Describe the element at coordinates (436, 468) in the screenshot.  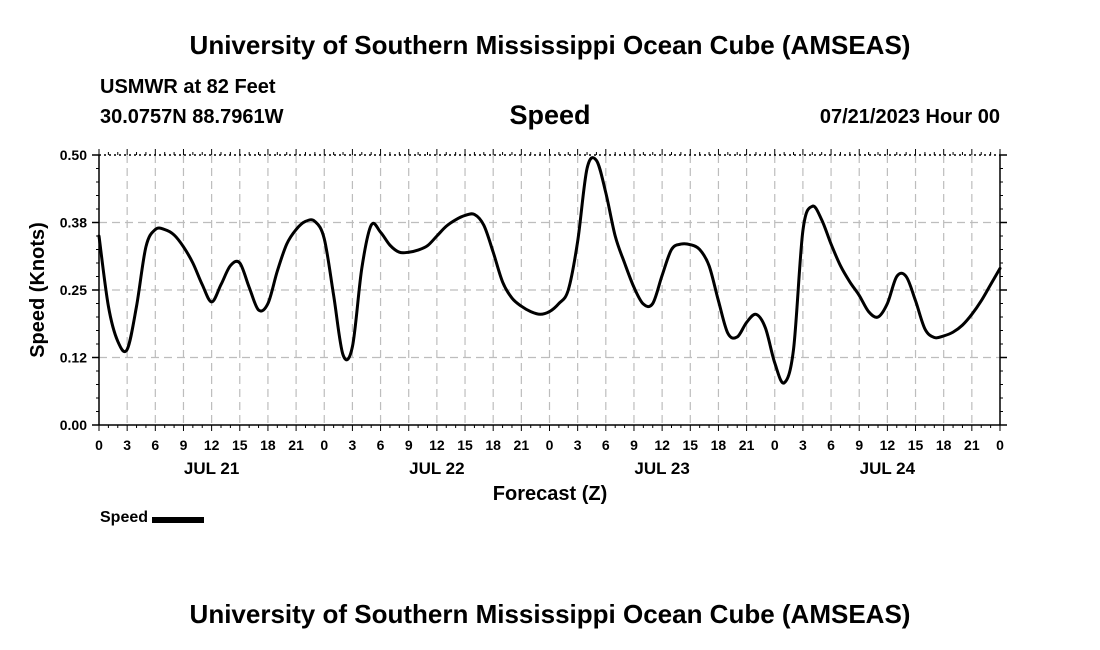
I see `day-label: JUL 22` at that location.